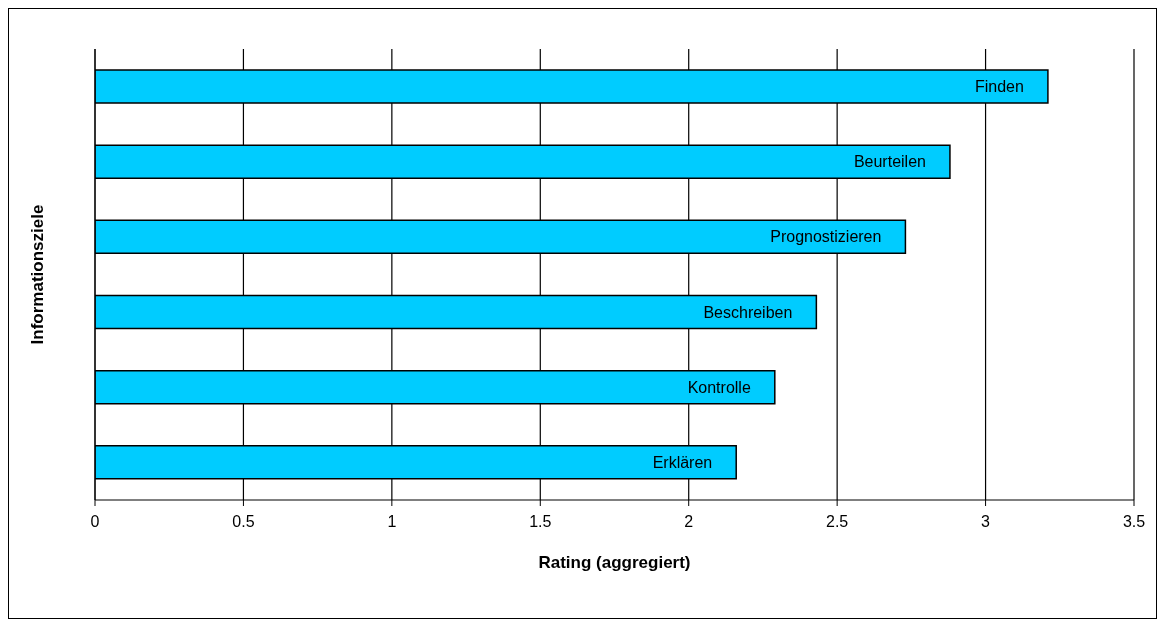  Describe the element at coordinates (986, 522) in the screenshot. I see `x-tick-label: 3` at that location.